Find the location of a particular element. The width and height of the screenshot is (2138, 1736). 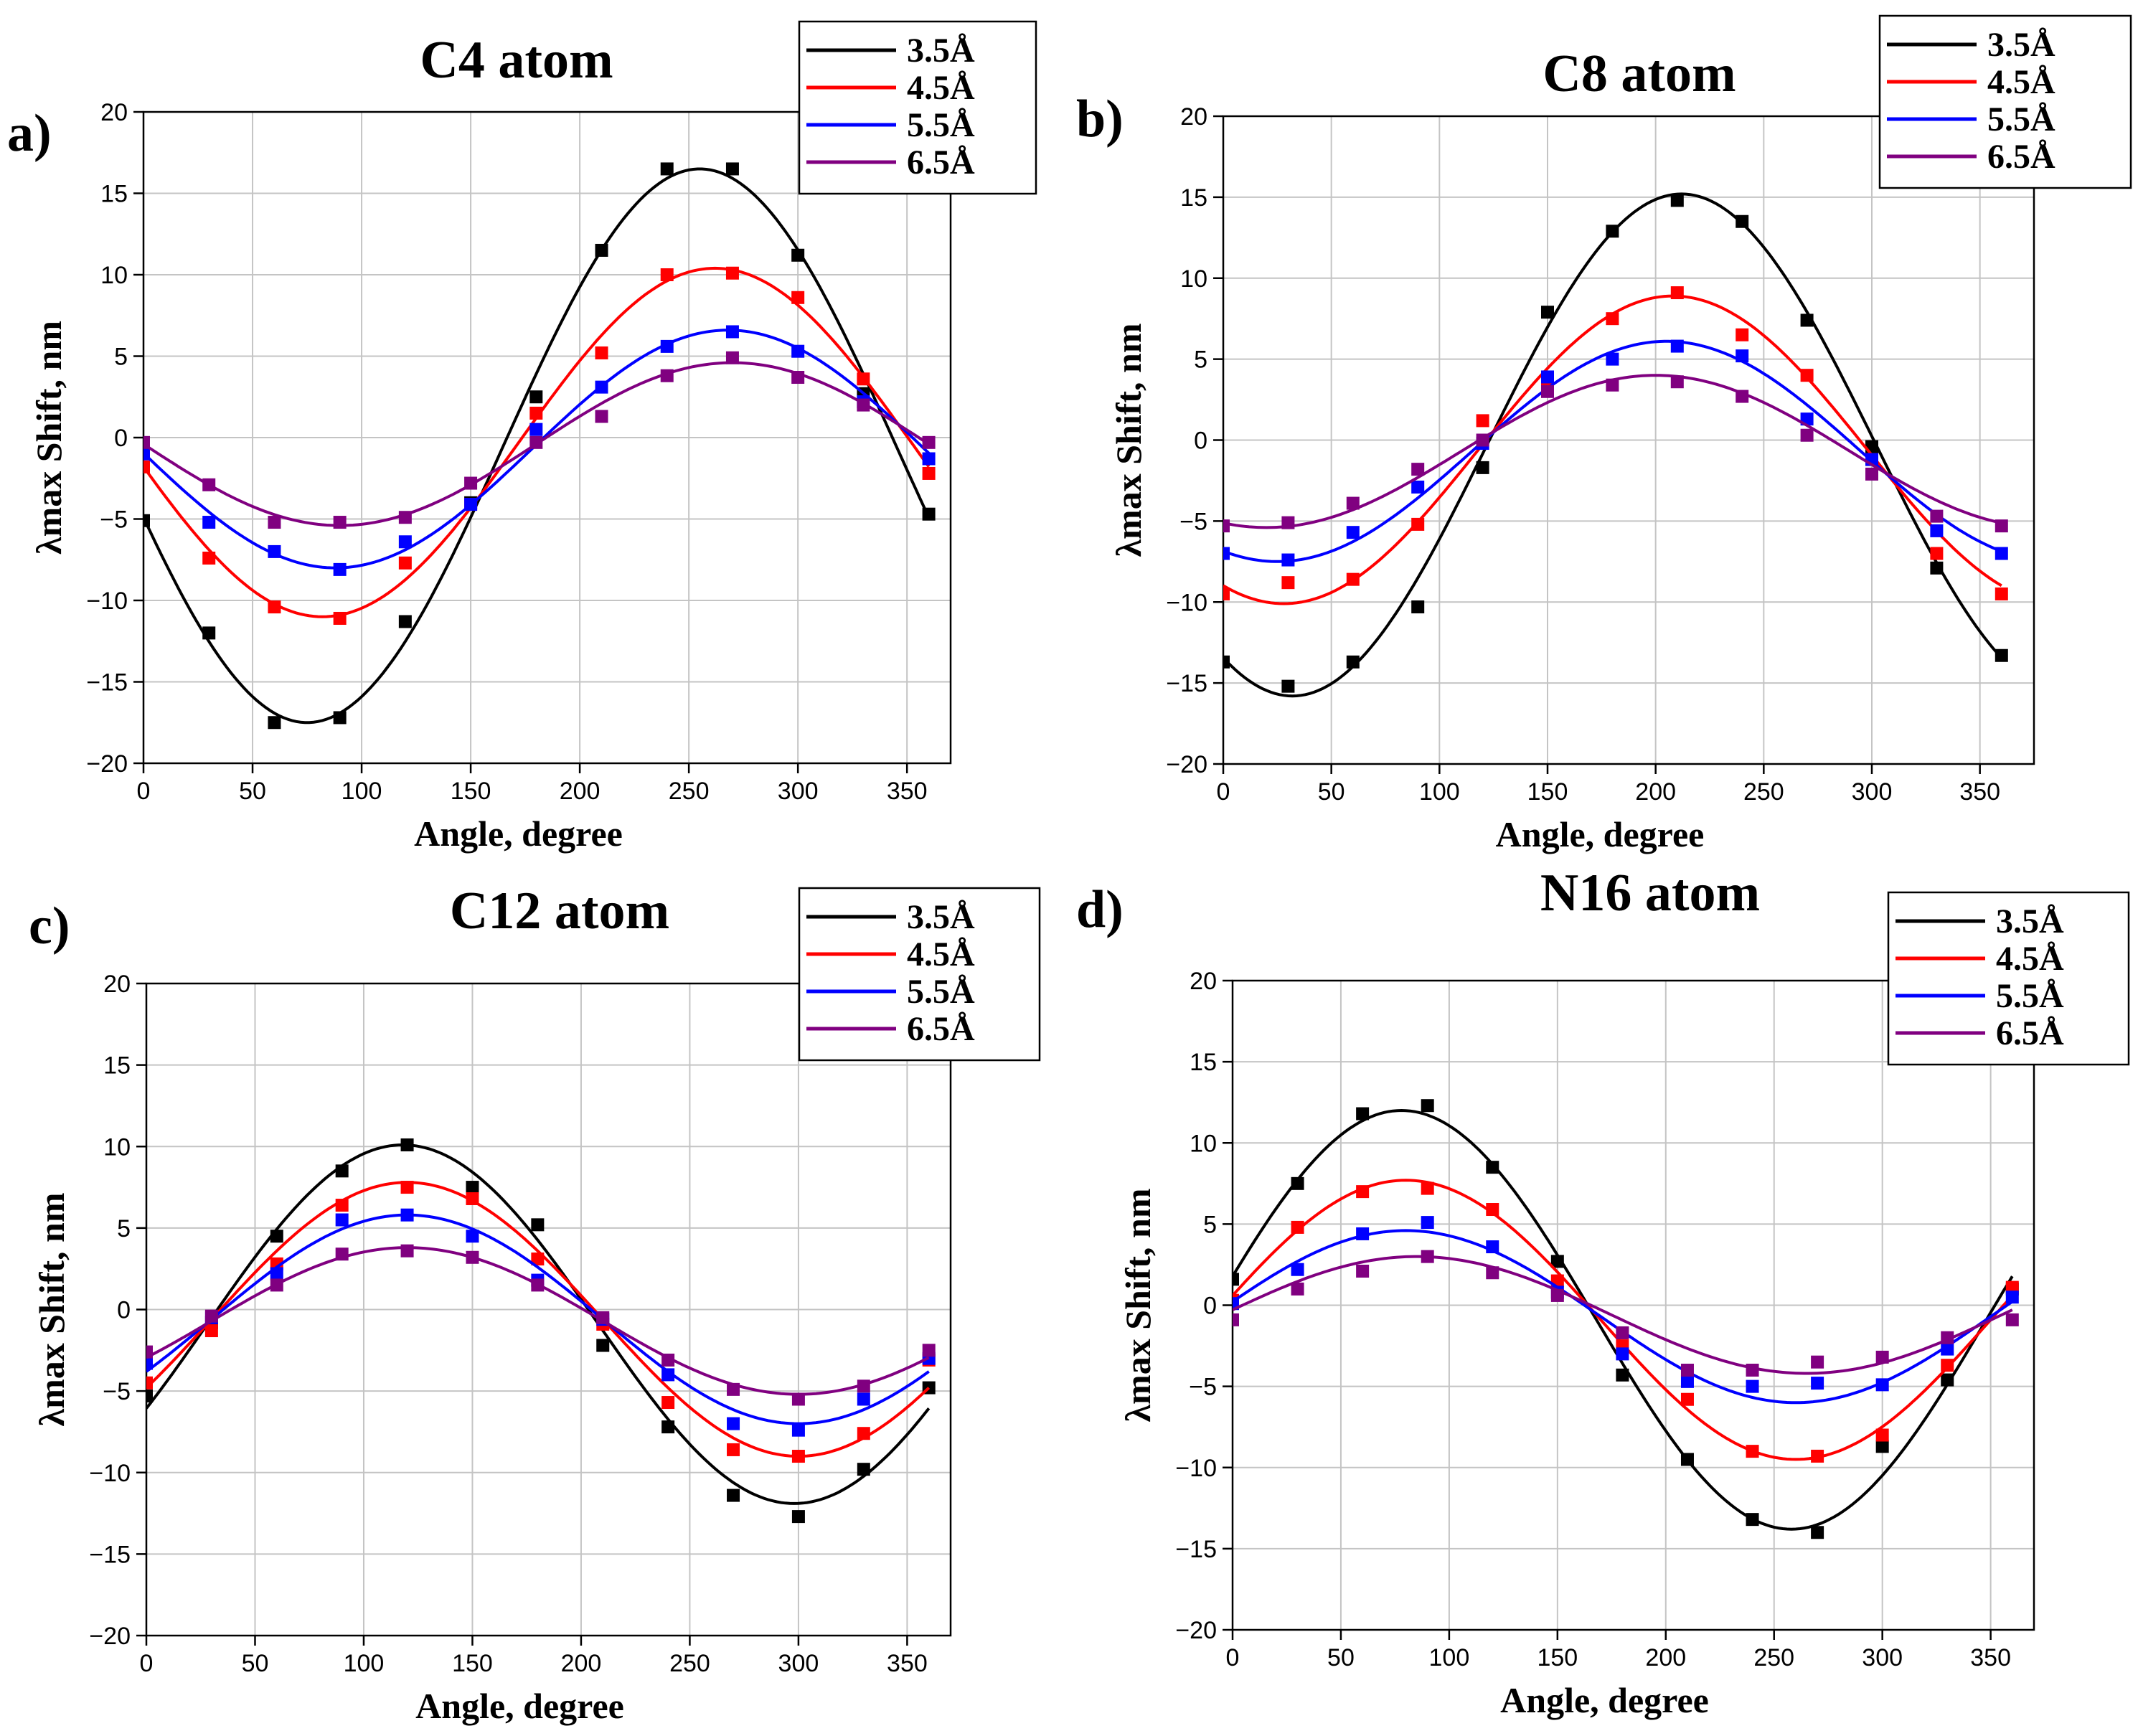

plot-series-group is located at coordinates (1626, 1319).